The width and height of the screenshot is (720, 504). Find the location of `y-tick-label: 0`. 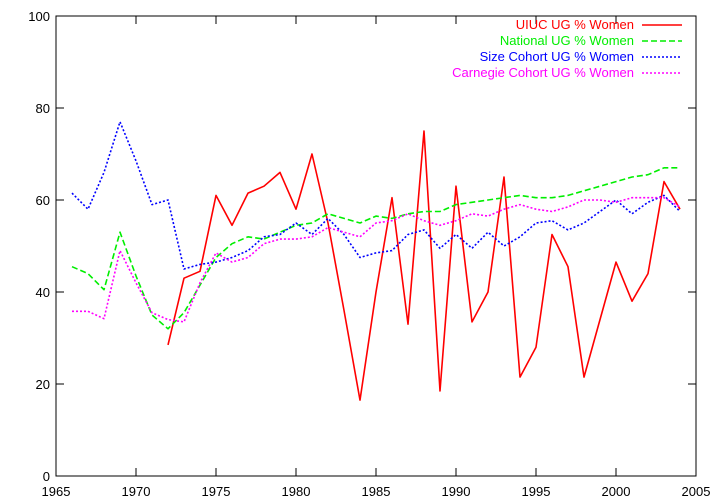

y-tick-label: 0 is located at coordinates (46, 476).